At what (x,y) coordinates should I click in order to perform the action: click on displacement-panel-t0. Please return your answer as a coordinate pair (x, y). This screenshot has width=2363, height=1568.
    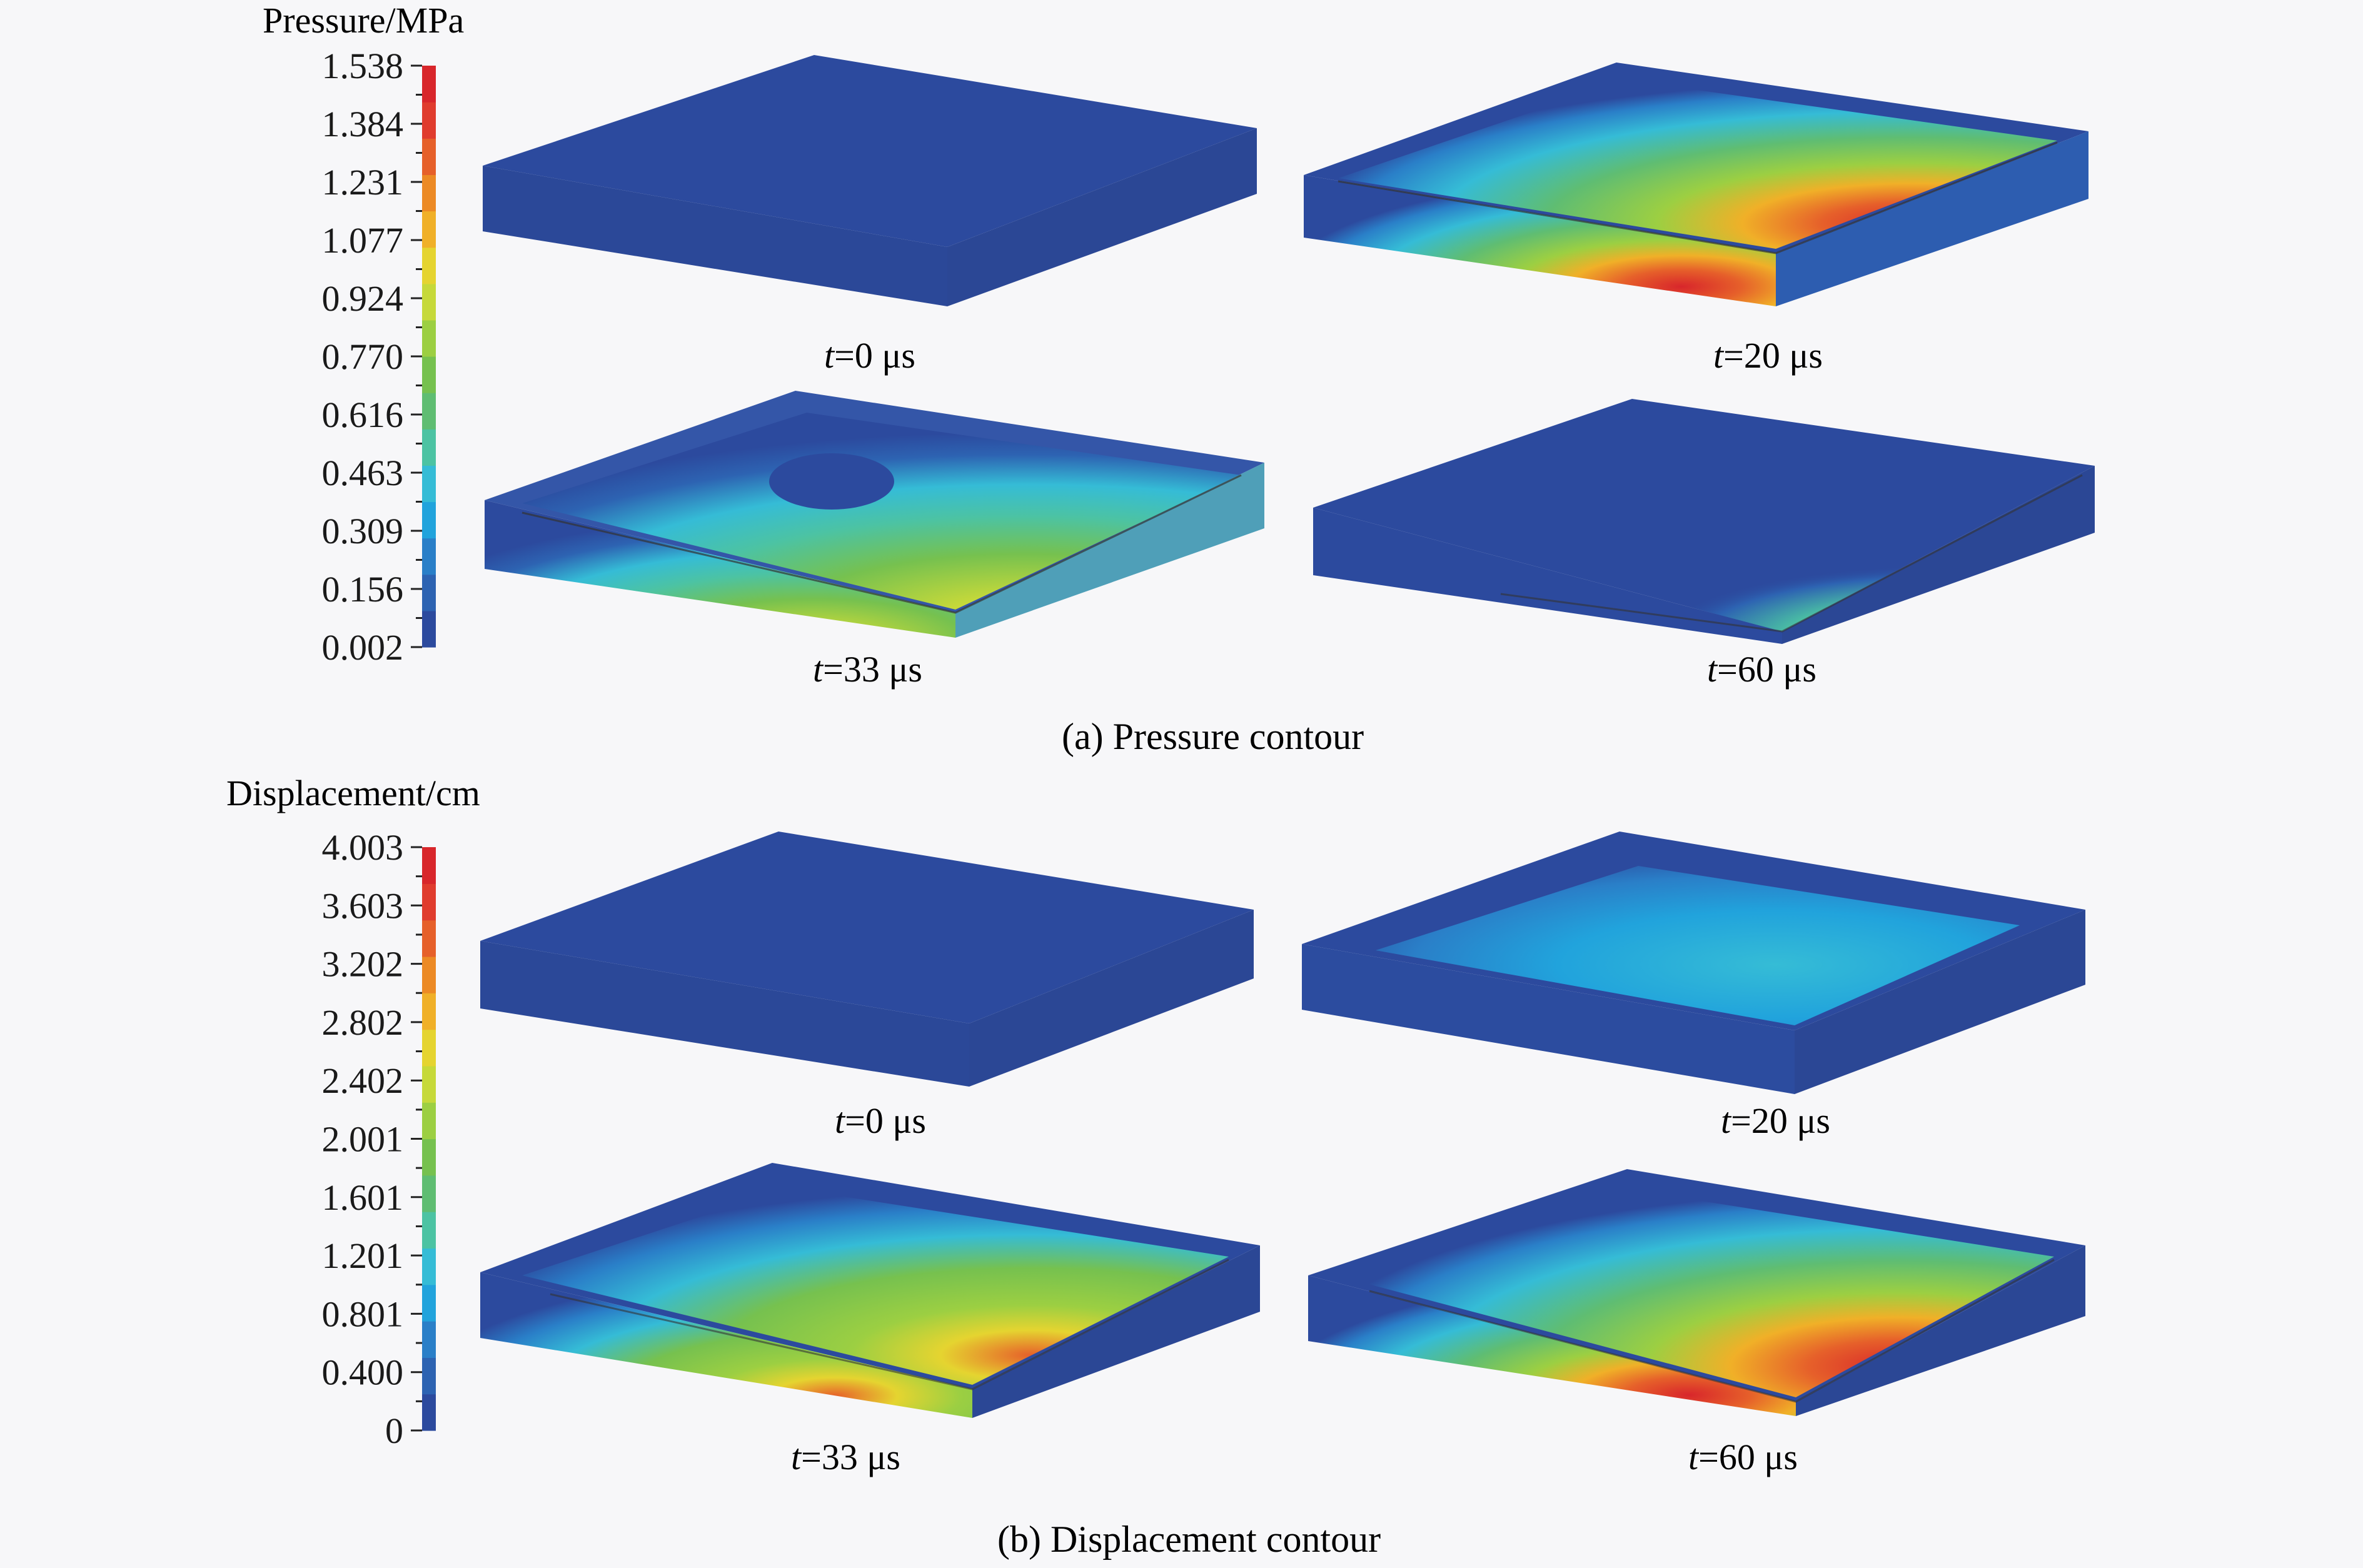
    Looking at the image, I should click on (867, 959).